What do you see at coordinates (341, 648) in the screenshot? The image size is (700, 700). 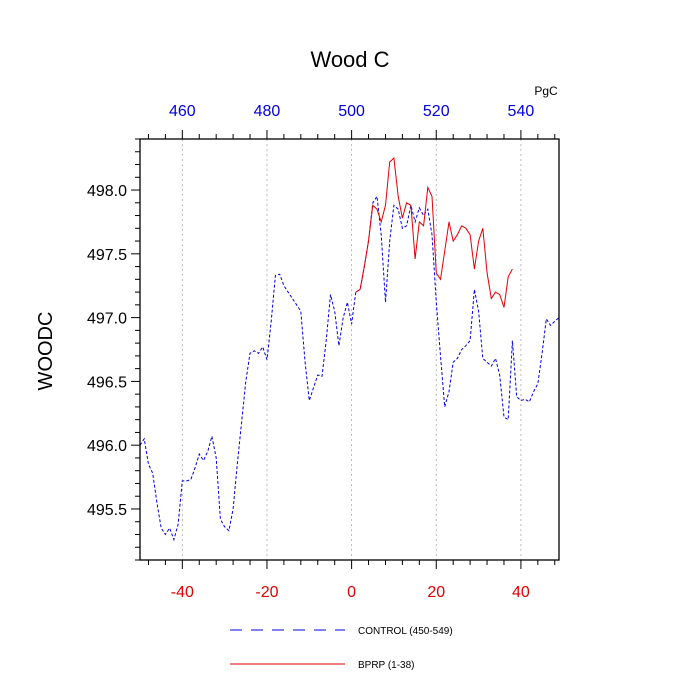 I see `legend: CONTROL (450-549) BPRP (1-38)` at bounding box center [341, 648].